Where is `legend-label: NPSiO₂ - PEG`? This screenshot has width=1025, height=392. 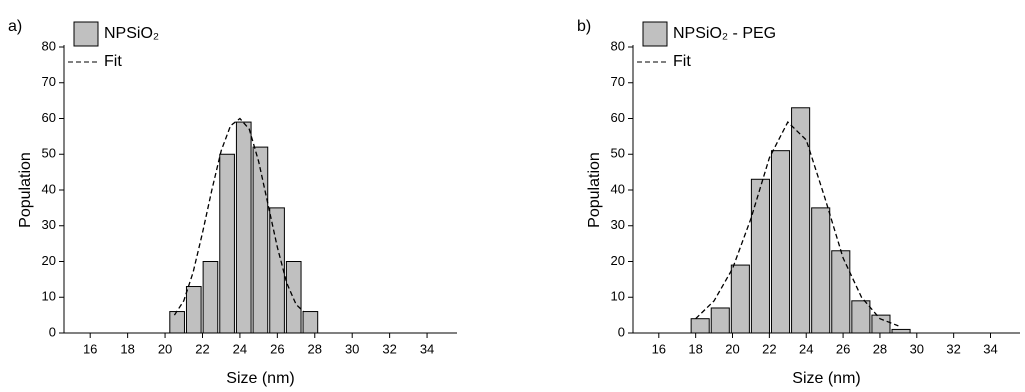
legend-label: NPSiO₂ - PEG is located at coordinates (724, 33).